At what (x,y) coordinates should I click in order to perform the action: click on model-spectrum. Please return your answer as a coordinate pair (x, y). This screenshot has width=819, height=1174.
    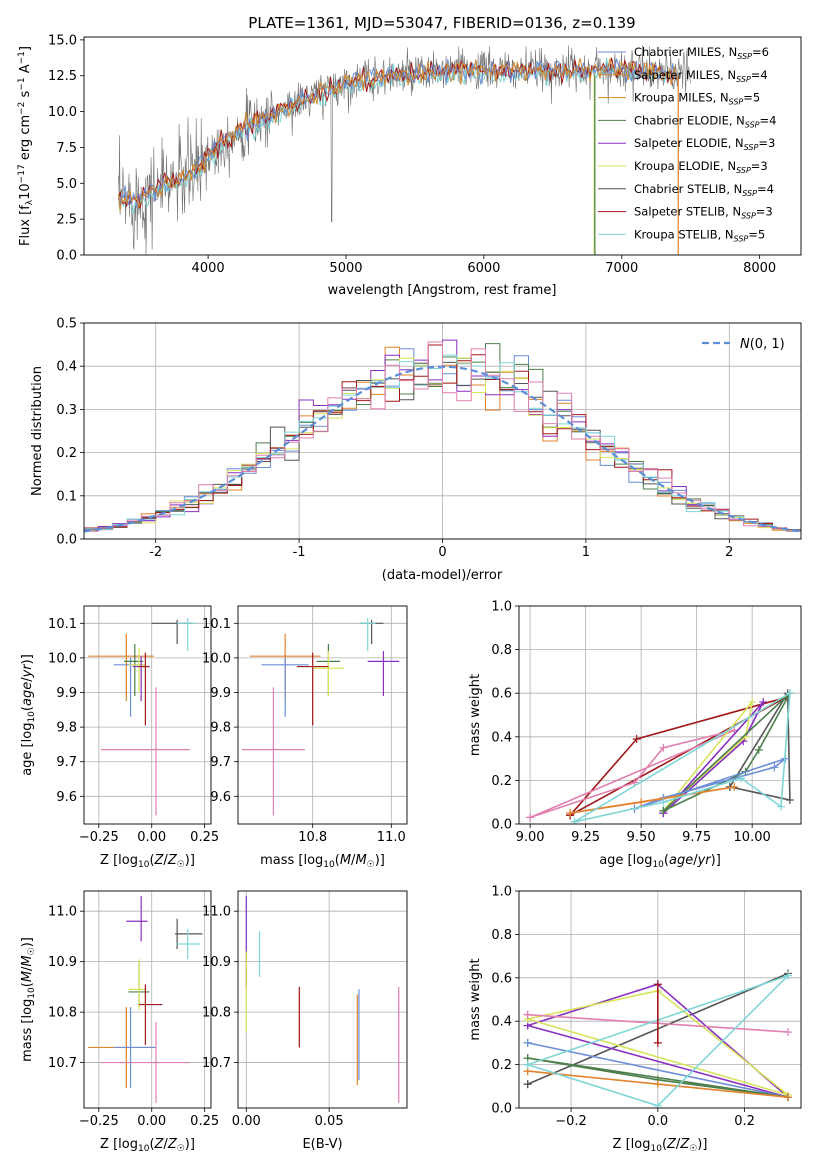
    Looking at the image, I should click on (397, 134).